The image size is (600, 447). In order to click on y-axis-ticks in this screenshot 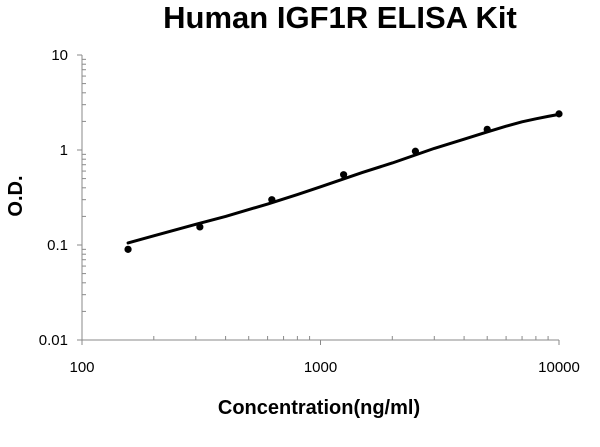, I will do `click(81, 197)`.